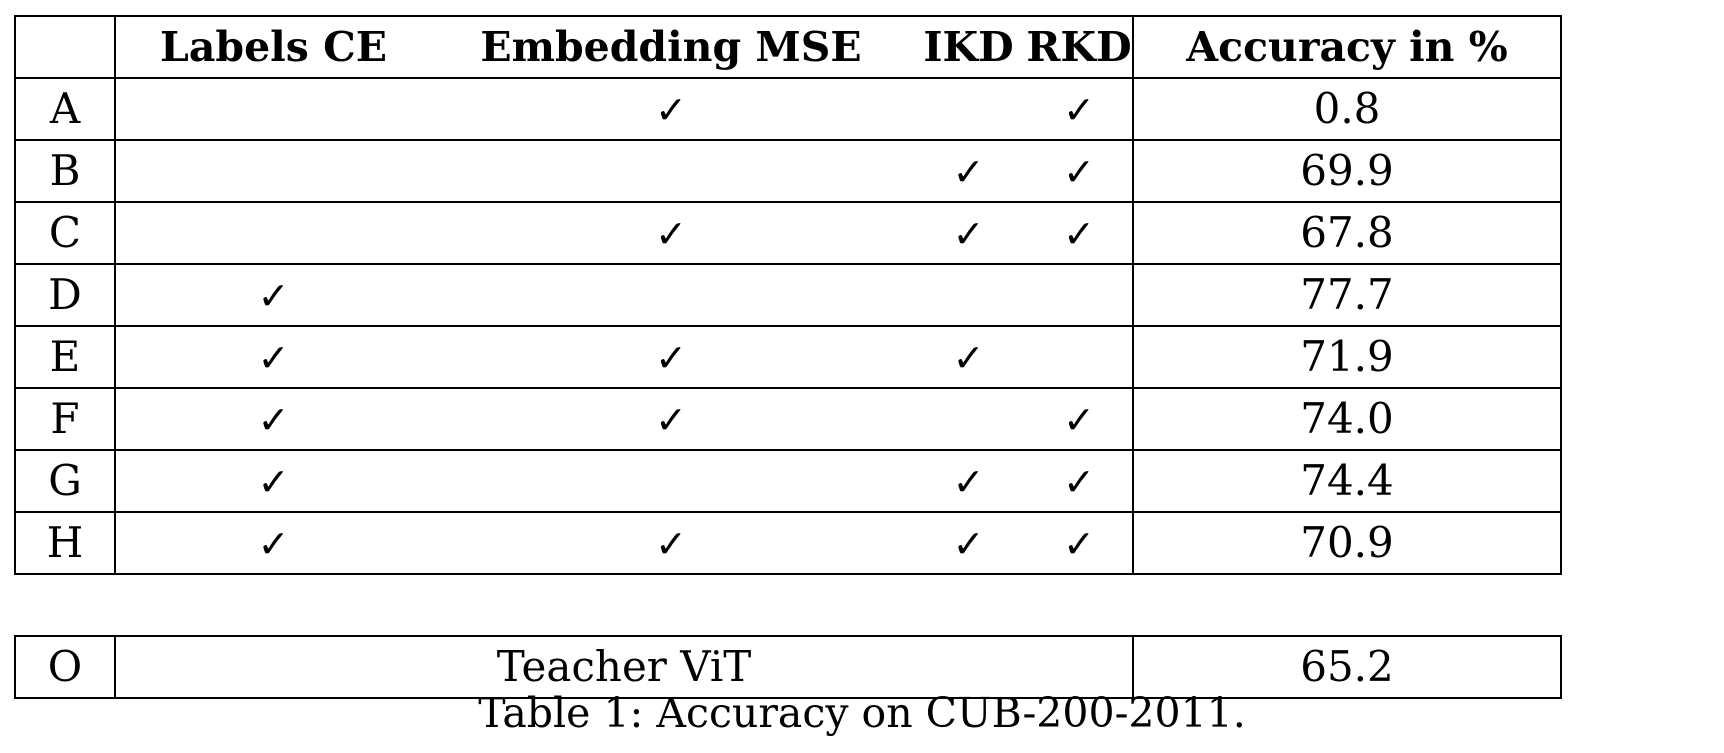  What do you see at coordinates (862, 713) in the screenshot?
I see `table-caption: Table 1: Accuracy on CUB-200-2011.` at bounding box center [862, 713].